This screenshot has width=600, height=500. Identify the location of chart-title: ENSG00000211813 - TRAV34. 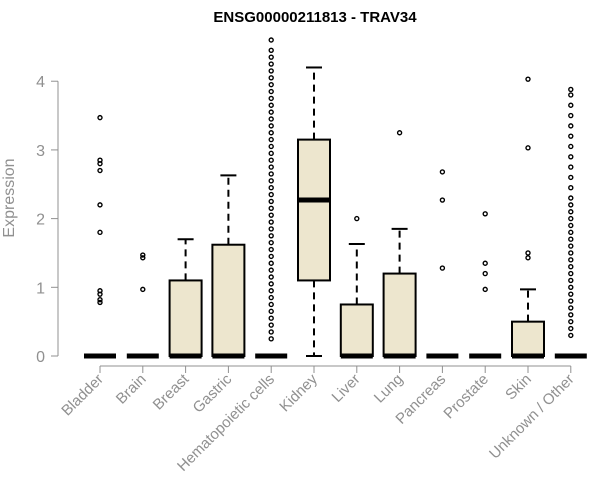
(315, 17).